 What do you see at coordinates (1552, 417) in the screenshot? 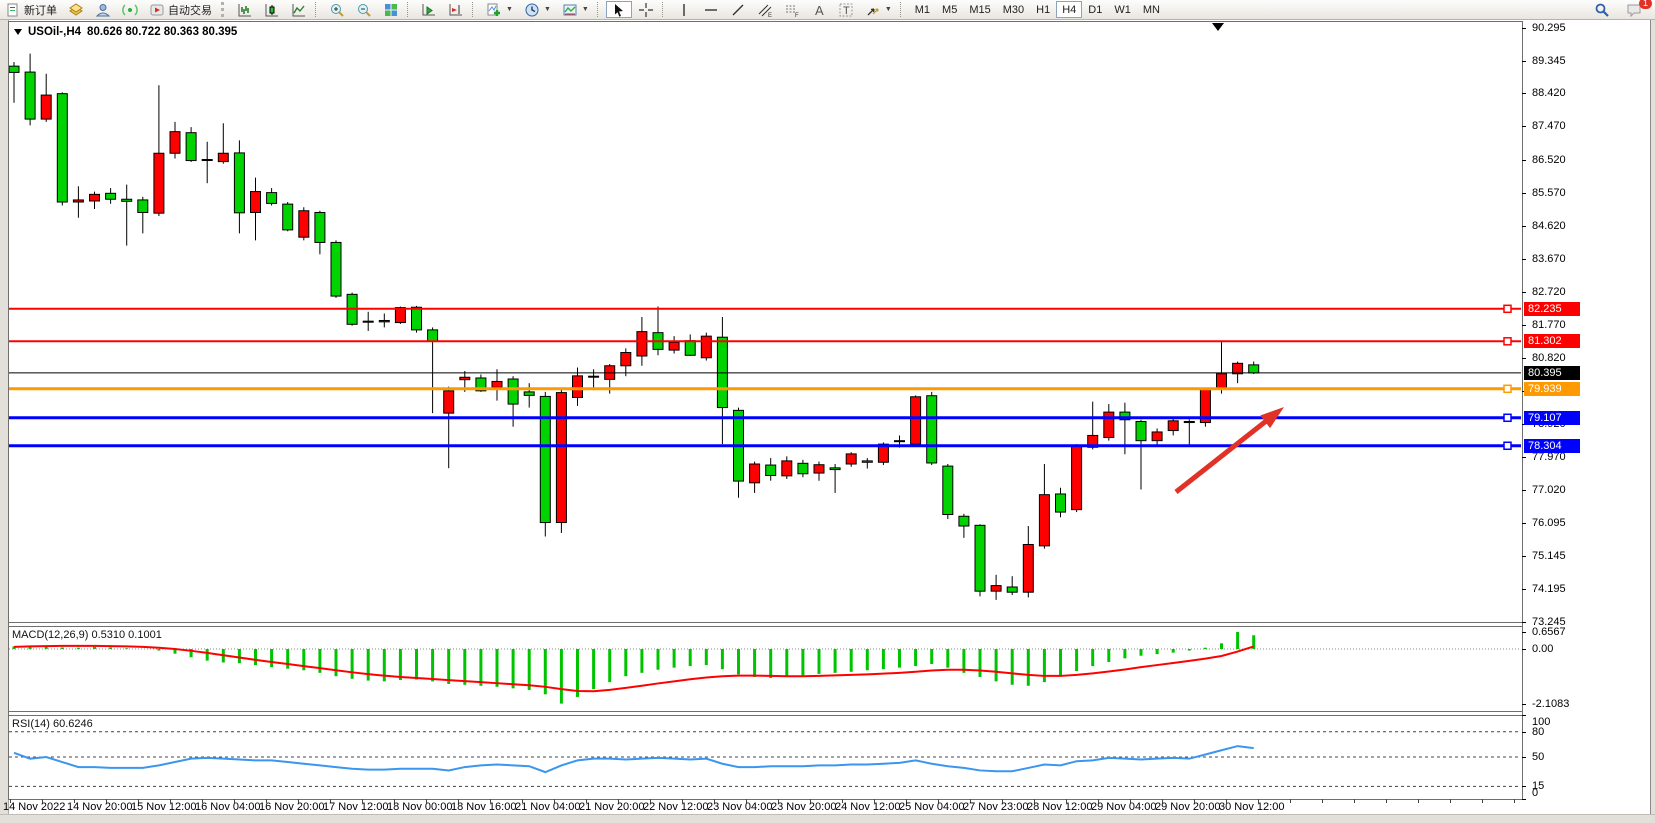
I see `line-price-tag: 79.107` at bounding box center [1552, 417].